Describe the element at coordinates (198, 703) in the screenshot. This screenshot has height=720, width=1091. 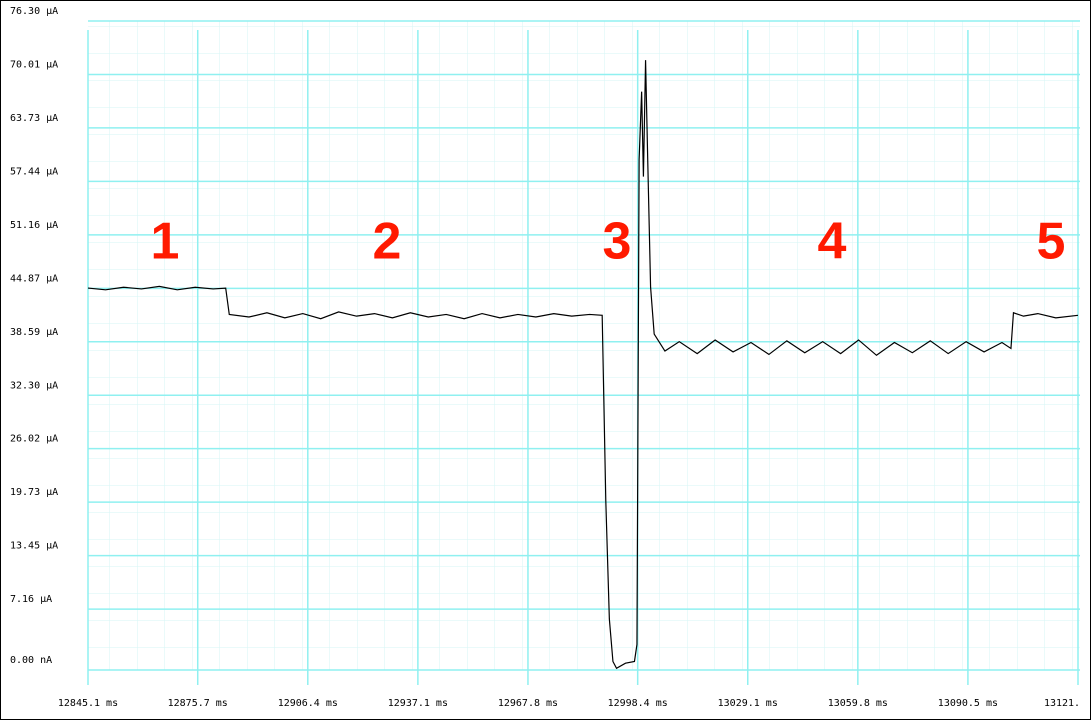
I see `x-tick-label: 12875.7 ms` at that location.